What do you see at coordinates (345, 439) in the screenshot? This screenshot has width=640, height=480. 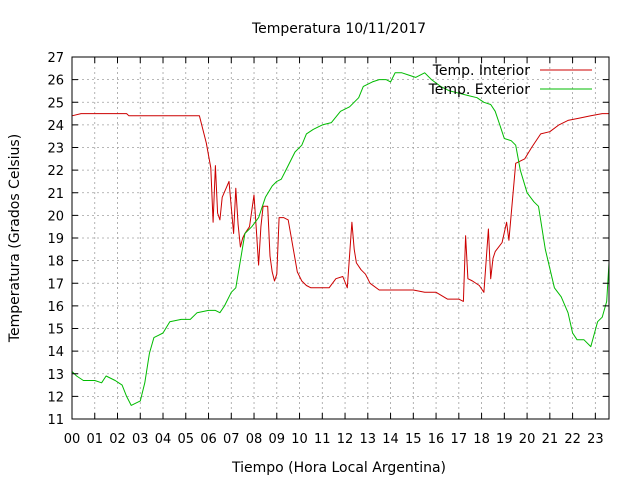 I see `x-tick-label: 12` at bounding box center [345, 439].